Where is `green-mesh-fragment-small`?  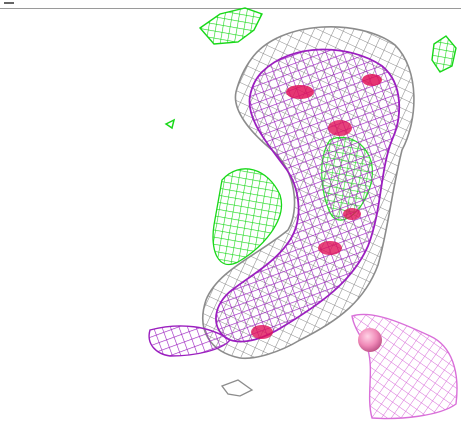 green-mesh-fragment-small is located at coordinates (170, 124).